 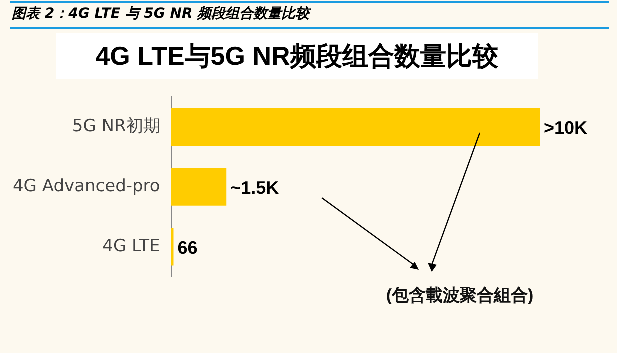 I want to click on data-label: 66, so click(x=188, y=248).